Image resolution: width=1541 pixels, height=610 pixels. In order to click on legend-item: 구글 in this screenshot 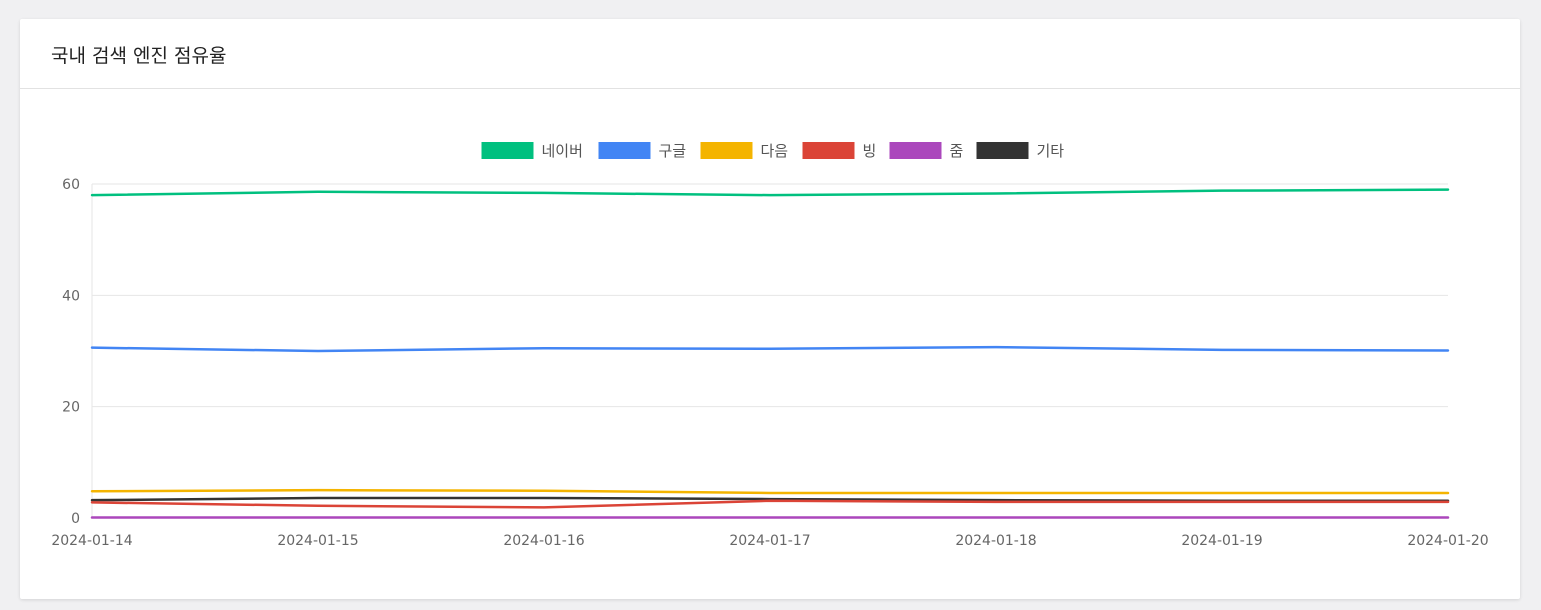, I will do `click(642, 151)`.